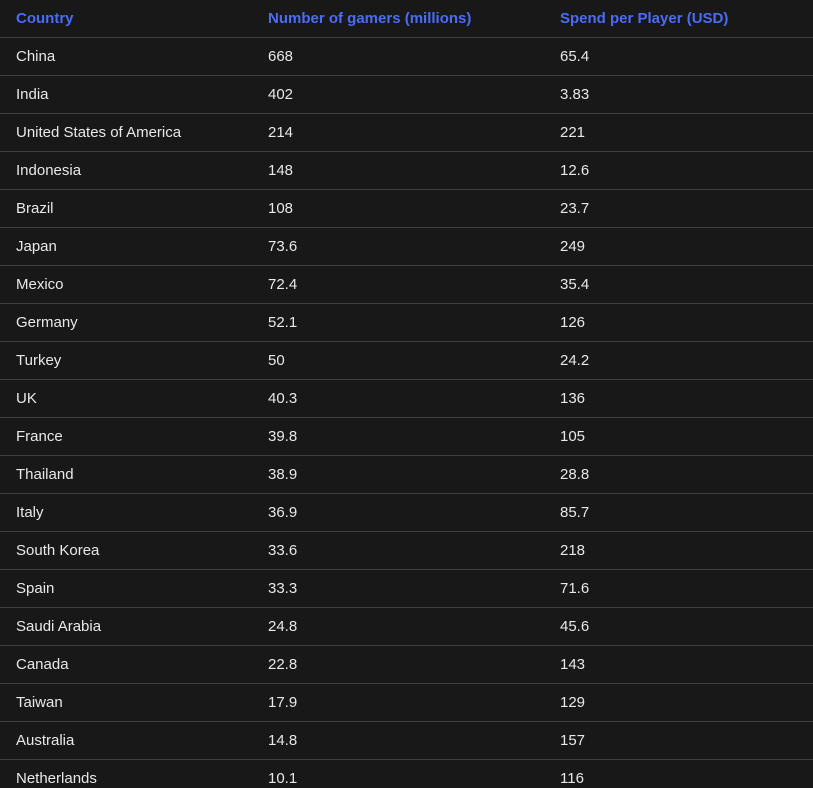 The height and width of the screenshot is (788, 813). Describe the element at coordinates (398, 170) in the screenshot. I see `cell-gamers: 148` at that location.